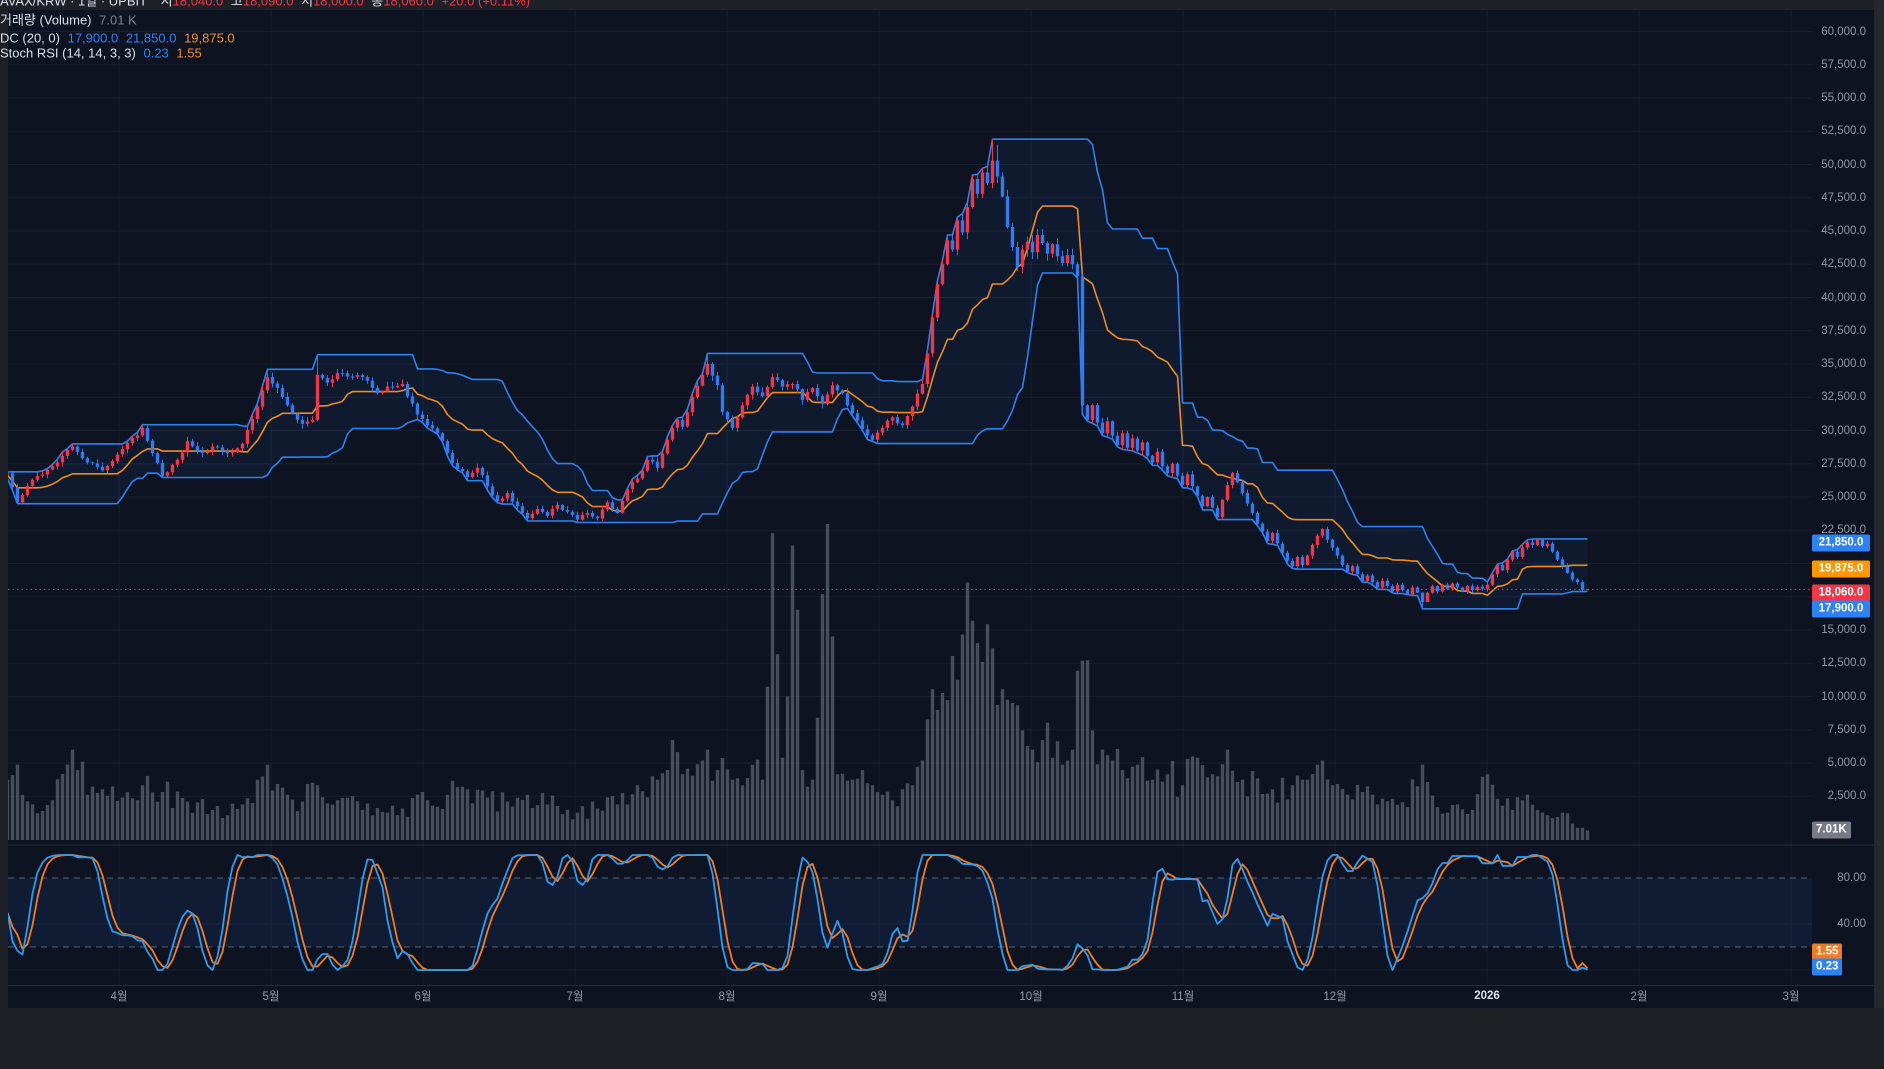 The image size is (1884, 1069). What do you see at coordinates (1843, 264) in the screenshot?
I see `price-axis-label: 42,500.0` at bounding box center [1843, 264].